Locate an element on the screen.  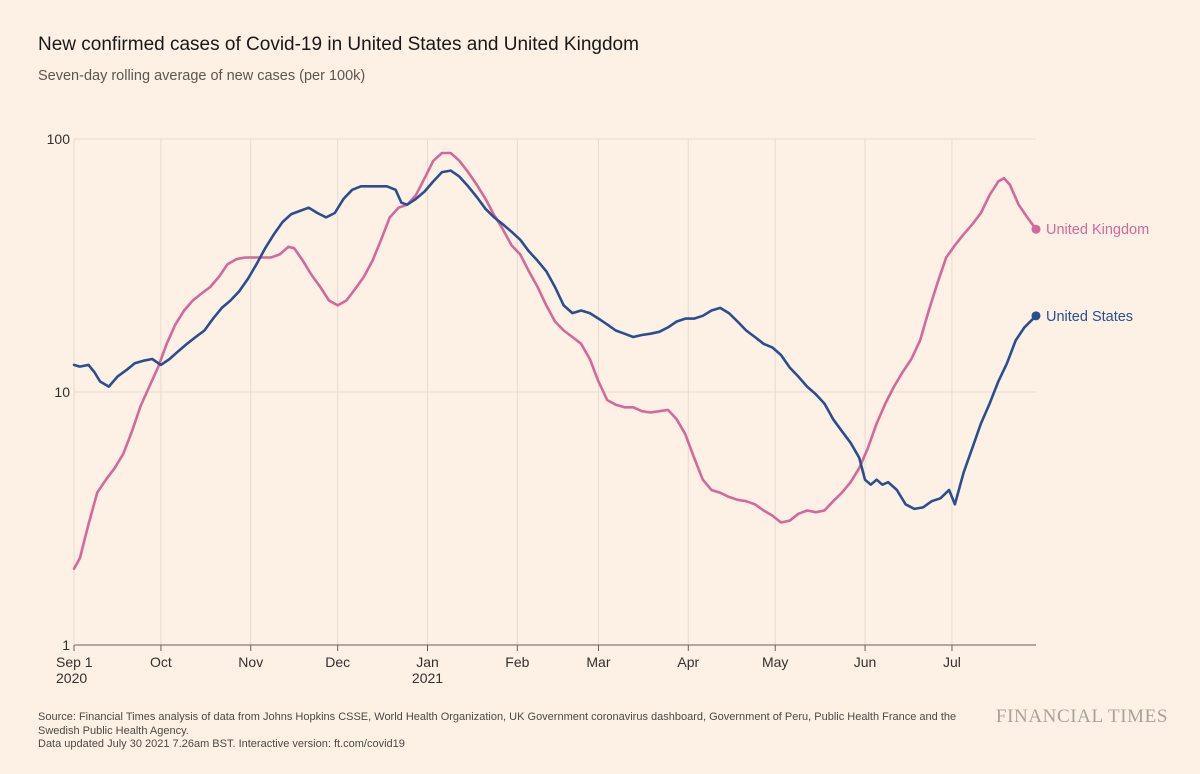
x-tick-label: Mar is located at coordinates (598, 662).